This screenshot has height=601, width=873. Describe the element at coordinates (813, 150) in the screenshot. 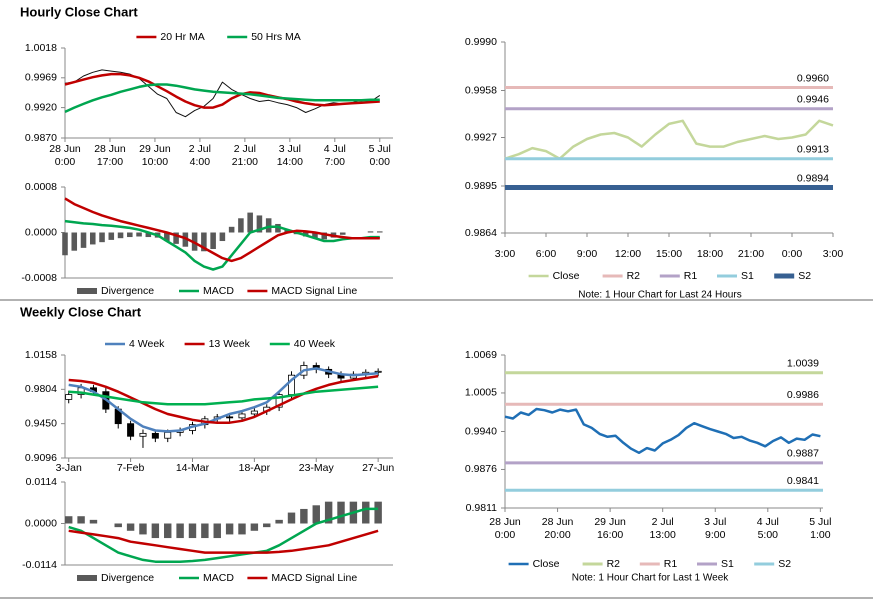

I see `level-label: 0.9913` at that location.